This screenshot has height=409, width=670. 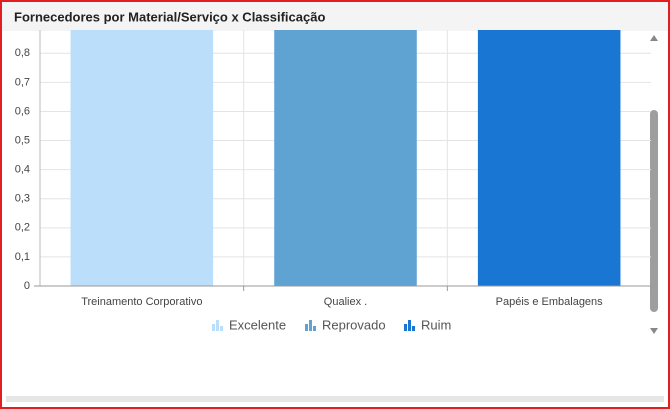 What do you see at coordinates (654, 38) in the screenshot?
I see `scroll-up` at bounding box center [654, 38].